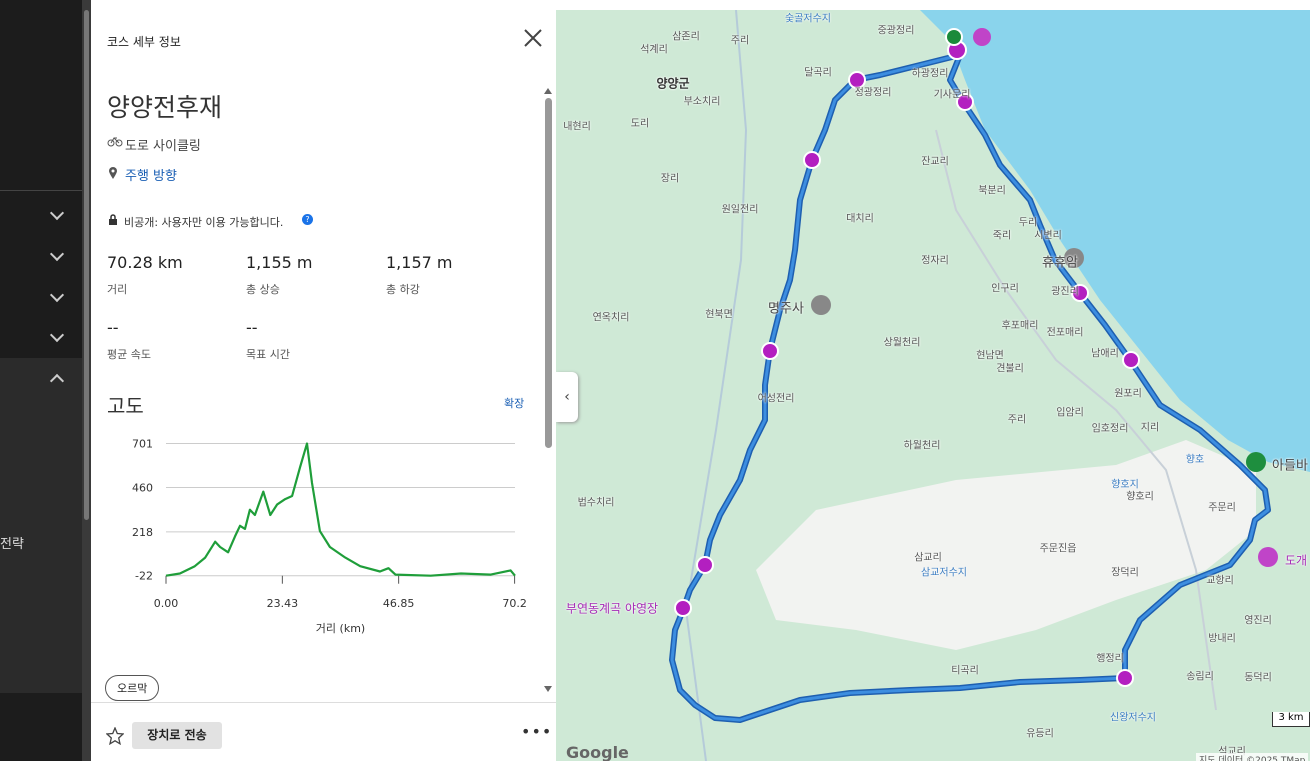  I want to click on map-label: 티곡리, so click(965, 671).